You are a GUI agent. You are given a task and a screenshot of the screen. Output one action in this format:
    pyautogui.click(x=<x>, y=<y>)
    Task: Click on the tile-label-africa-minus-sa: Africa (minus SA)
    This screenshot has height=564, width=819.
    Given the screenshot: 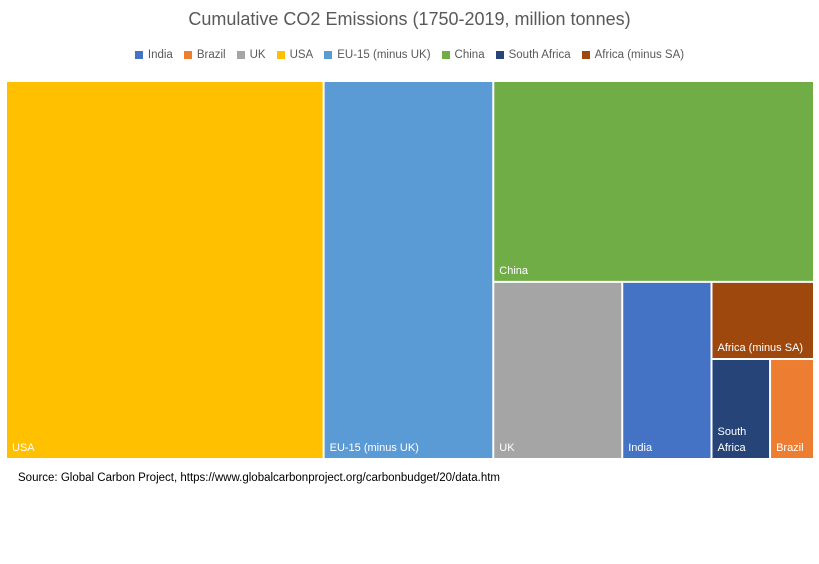 What is the action you would take?
    pyautogui.click(x=761, y=348)
    